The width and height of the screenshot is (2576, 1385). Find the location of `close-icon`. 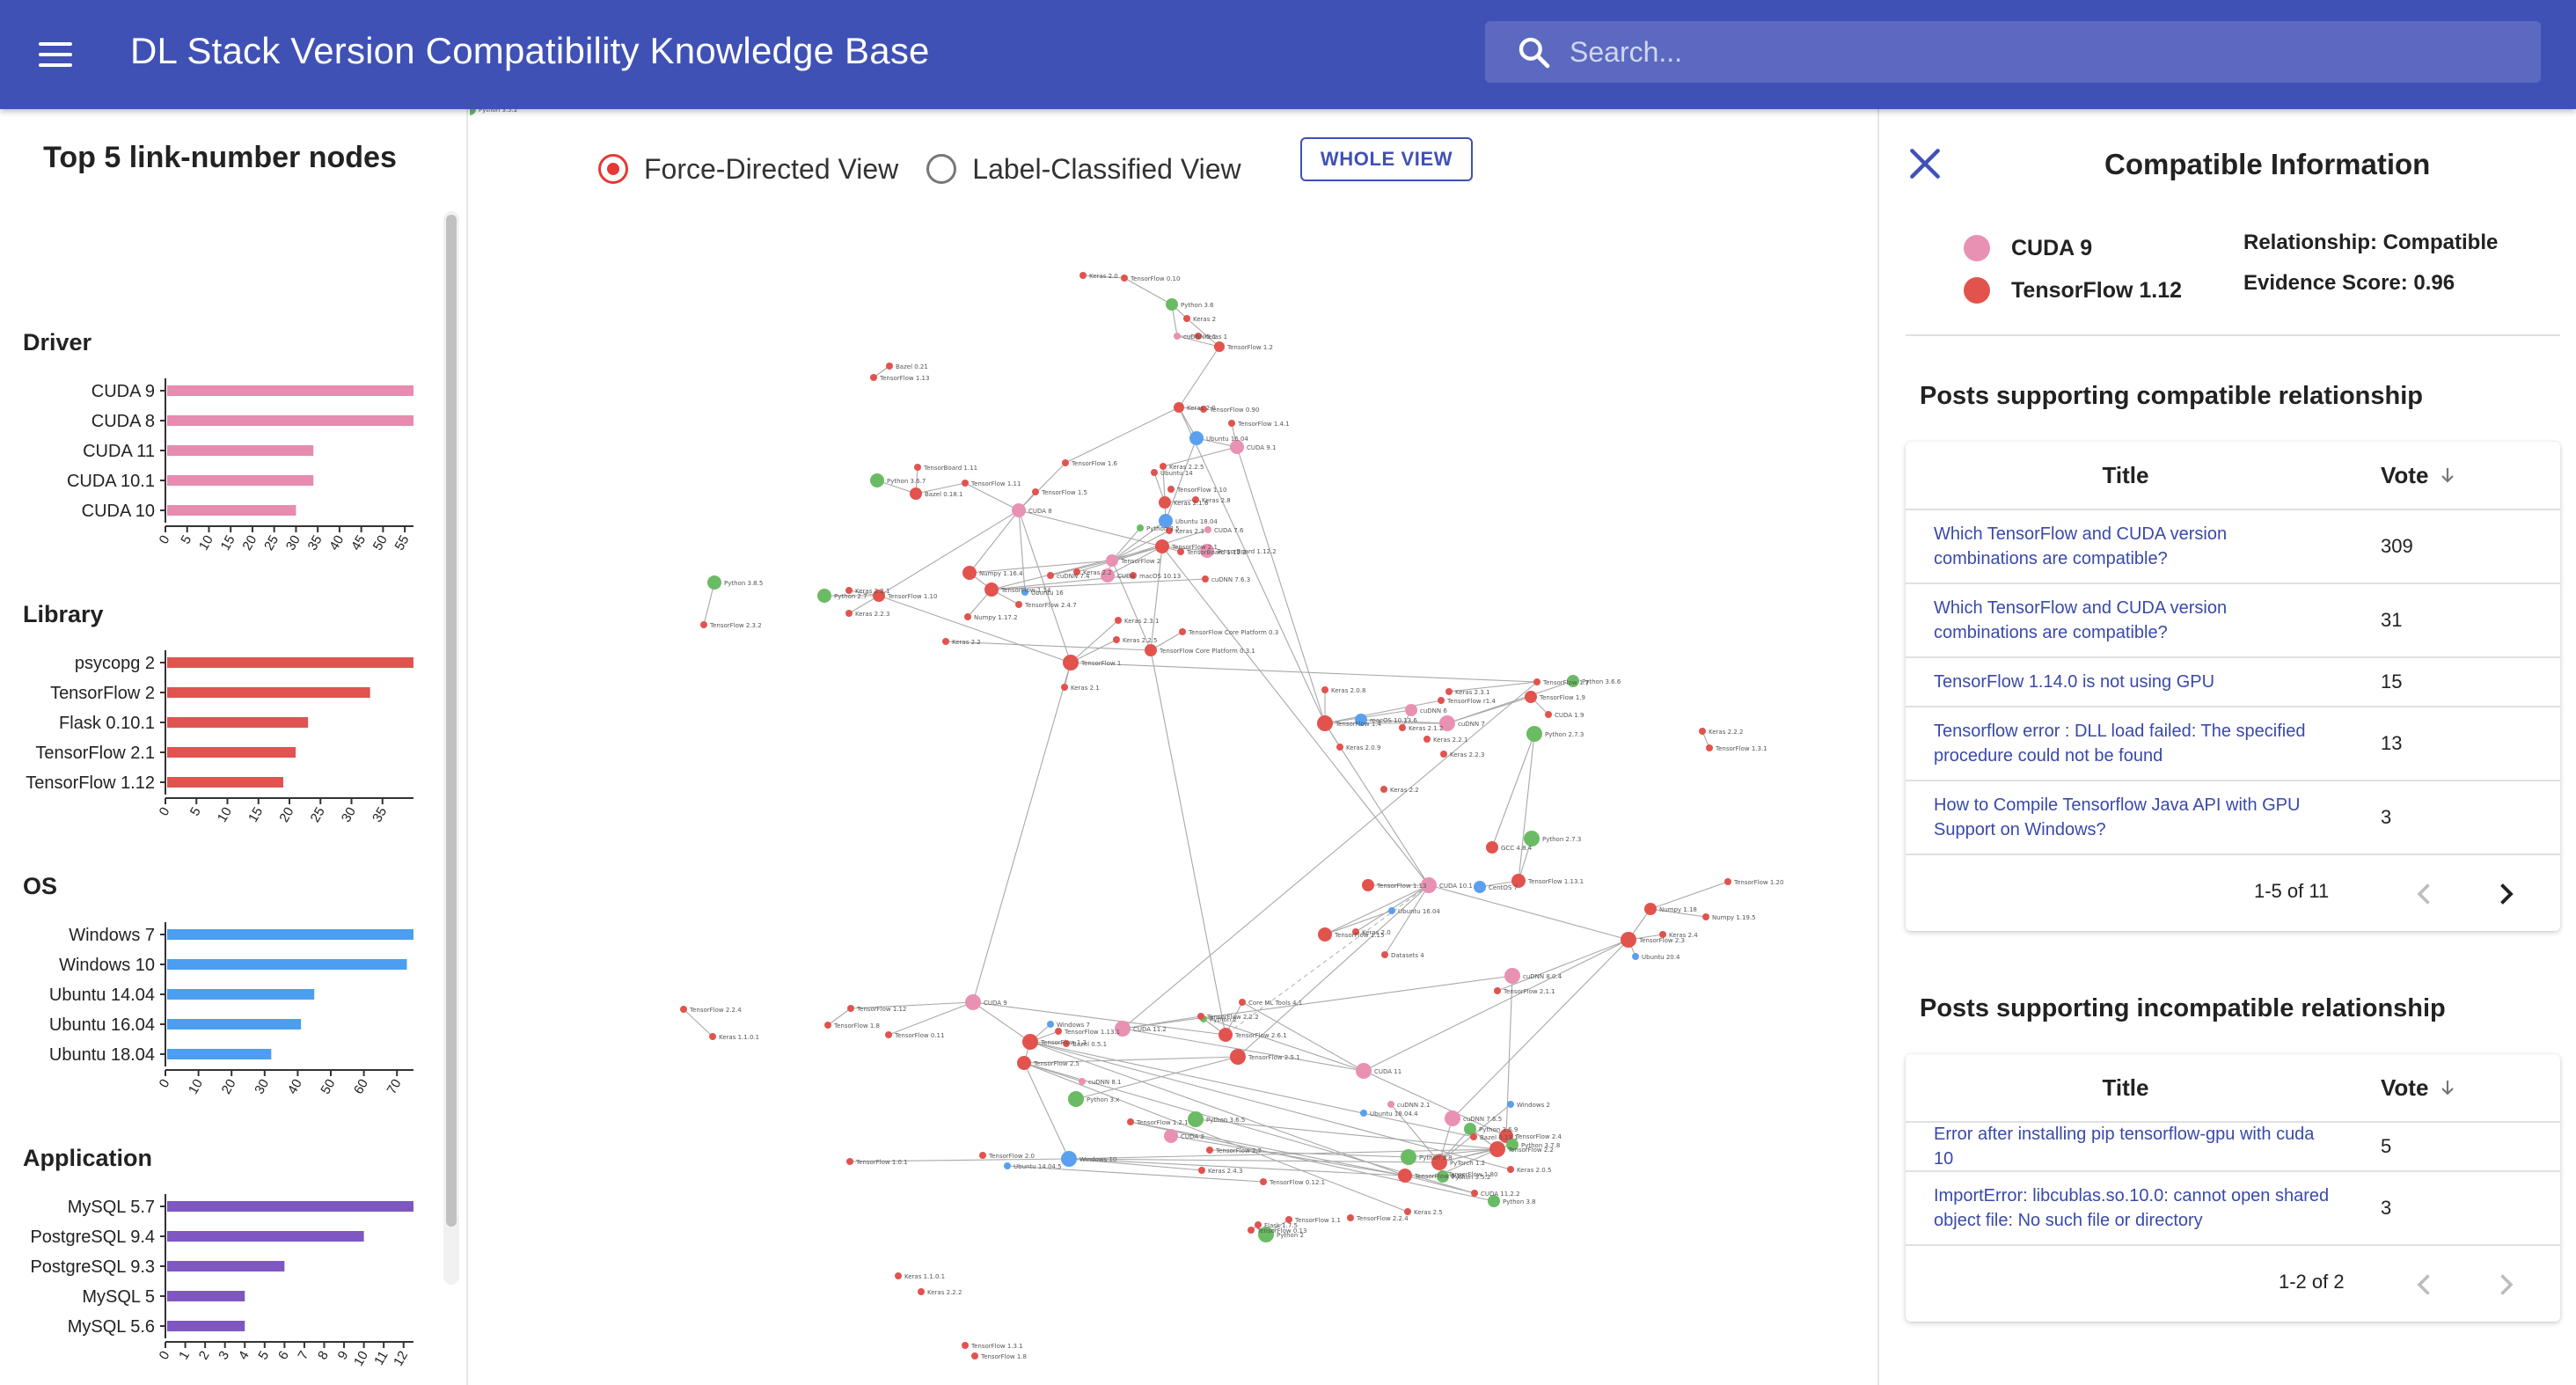

close-icon is located at coordinates (1925, 163).